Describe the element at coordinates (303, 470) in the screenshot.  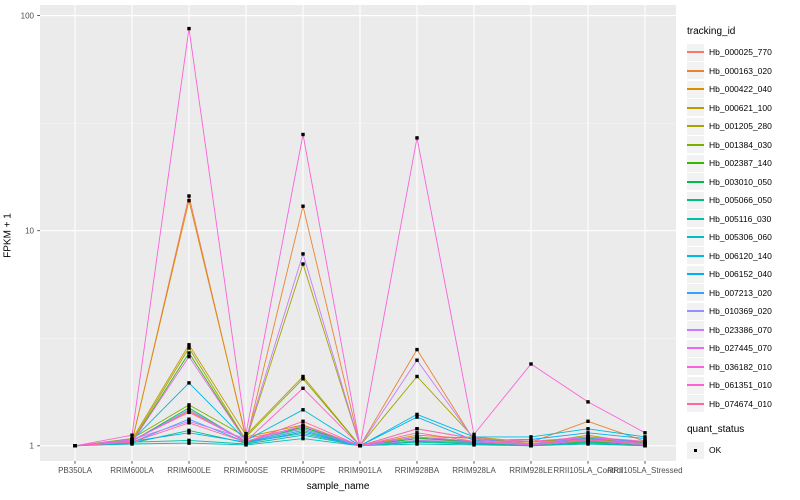
I see `x-tick-label: RRIM600PE` at that location.